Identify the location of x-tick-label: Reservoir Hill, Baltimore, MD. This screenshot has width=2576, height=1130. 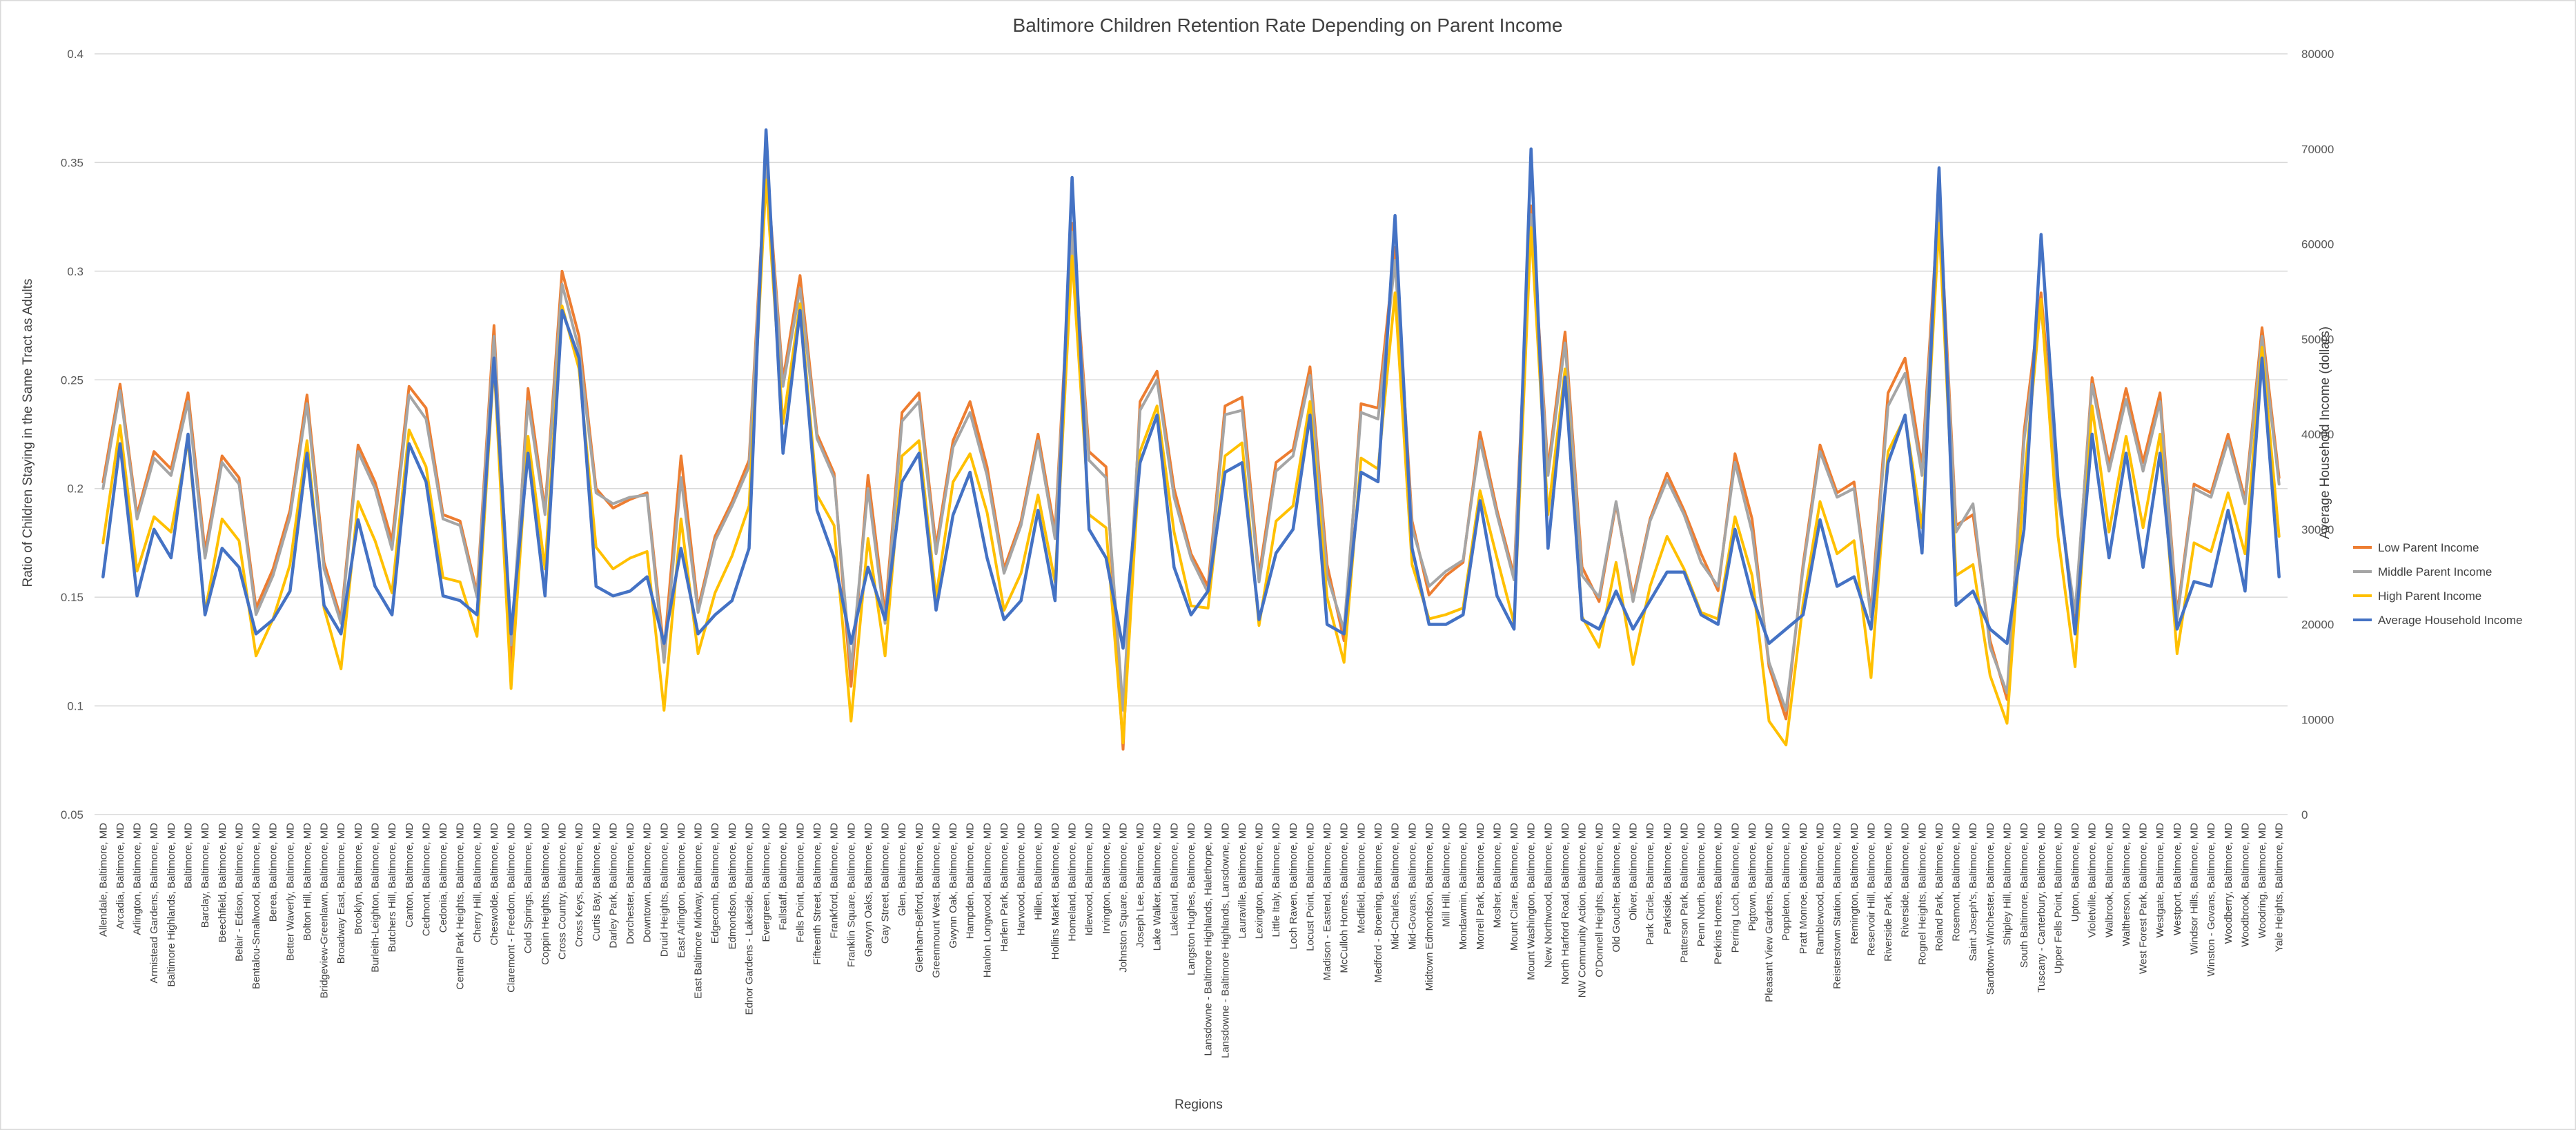
(1871, 890).